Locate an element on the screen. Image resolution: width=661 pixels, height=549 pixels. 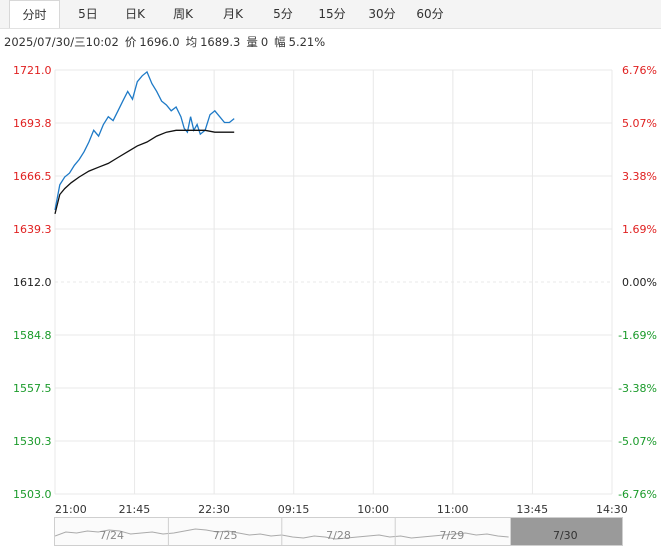
pct-tick-label: 1.69% is located at coordinates (639, 229).